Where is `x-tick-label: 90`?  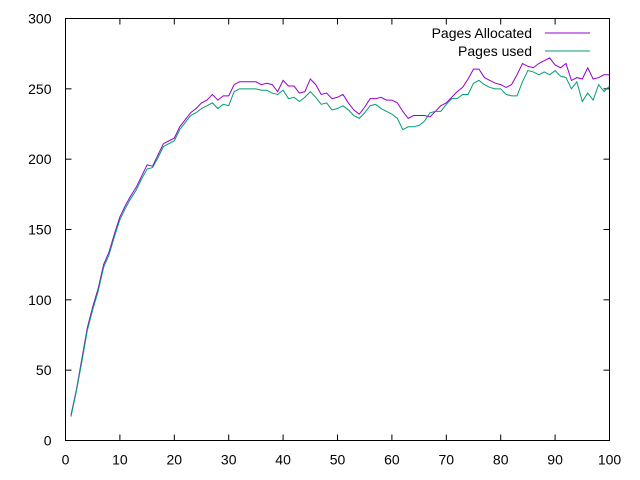 x-tick-label: 90 is located at coordinates (555, 460).